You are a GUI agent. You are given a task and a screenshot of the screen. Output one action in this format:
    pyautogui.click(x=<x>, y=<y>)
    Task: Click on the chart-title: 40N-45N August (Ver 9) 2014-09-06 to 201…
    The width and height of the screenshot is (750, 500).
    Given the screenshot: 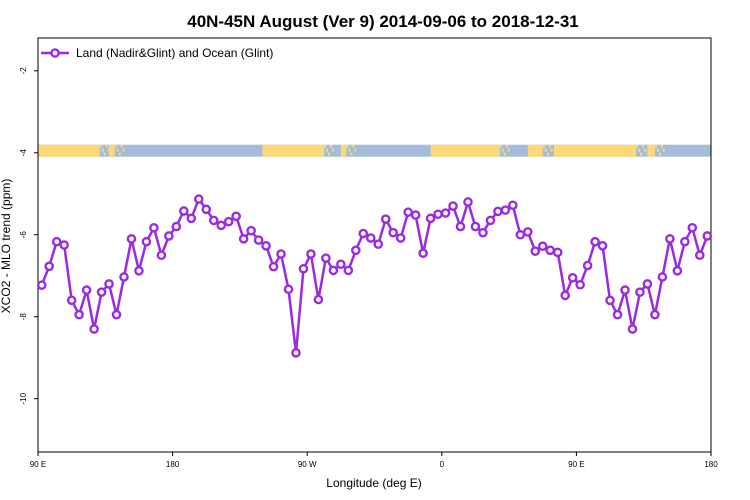 What is the action you would take?
    pyautogui.click(x=383, y=21)
    